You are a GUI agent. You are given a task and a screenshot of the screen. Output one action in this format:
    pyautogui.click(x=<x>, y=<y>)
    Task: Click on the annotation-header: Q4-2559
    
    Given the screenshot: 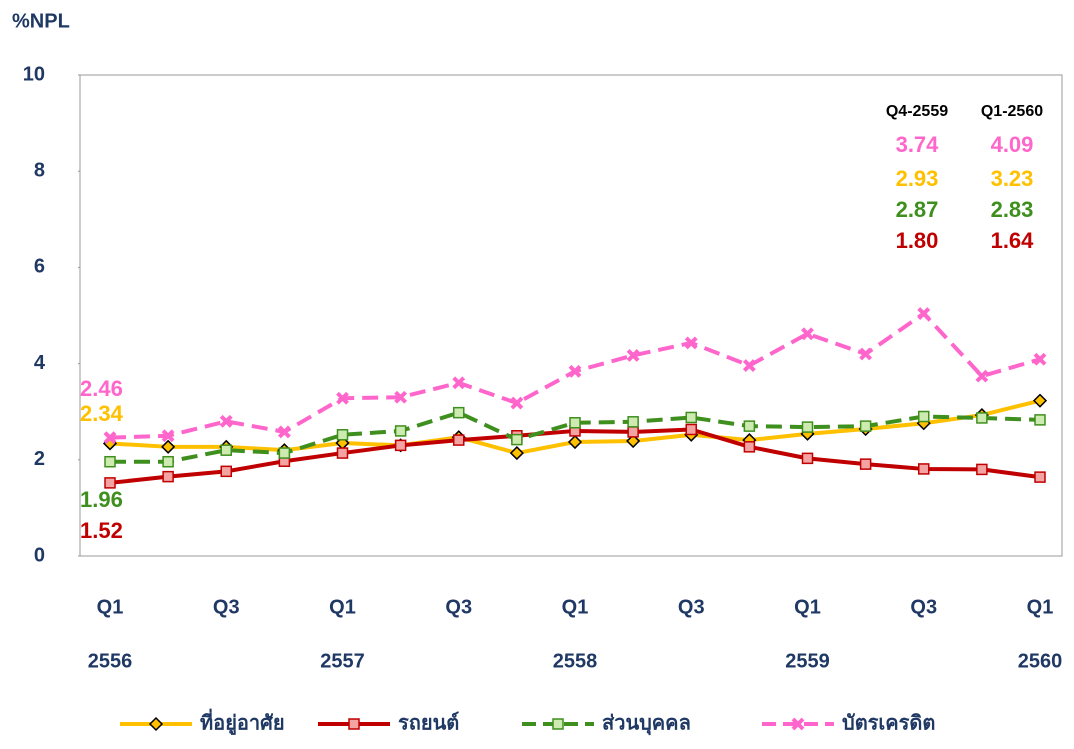 What is the action you would take?
    pyautogui.click(x=917, y=111)
    